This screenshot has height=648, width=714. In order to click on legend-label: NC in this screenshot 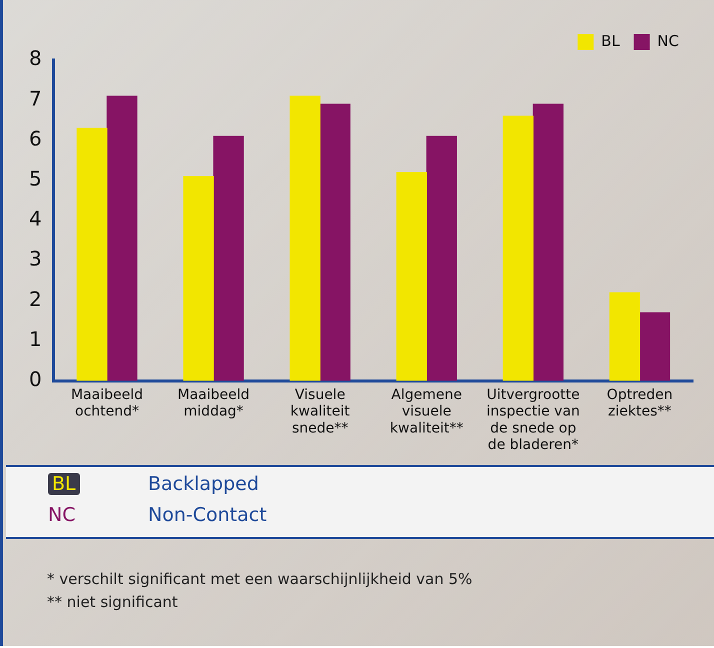, I will do `click(668, 41)`.